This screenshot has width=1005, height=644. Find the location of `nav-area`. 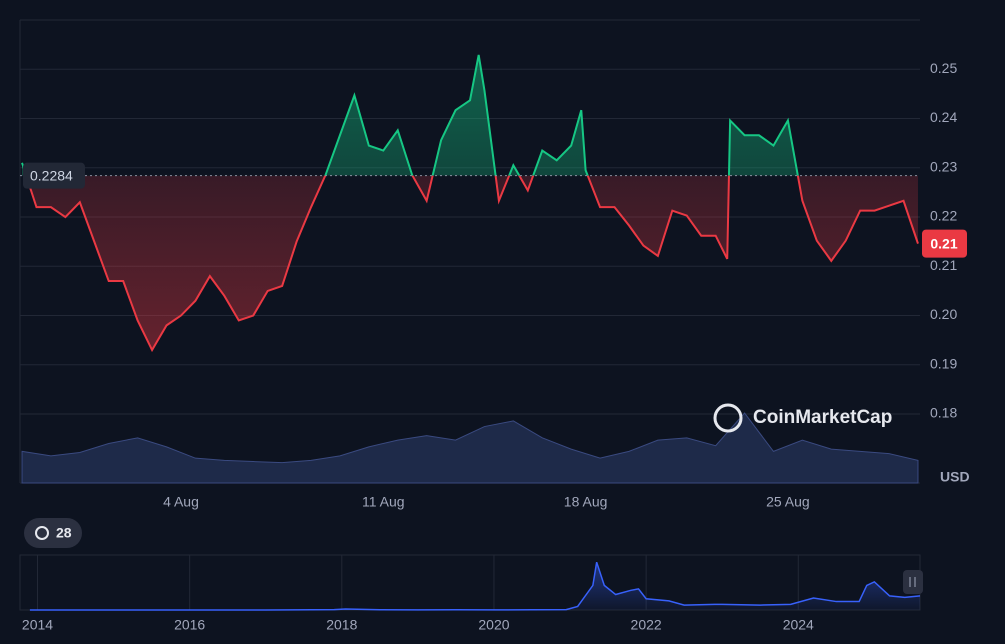

nav-area is located at coordinates (474, 586).